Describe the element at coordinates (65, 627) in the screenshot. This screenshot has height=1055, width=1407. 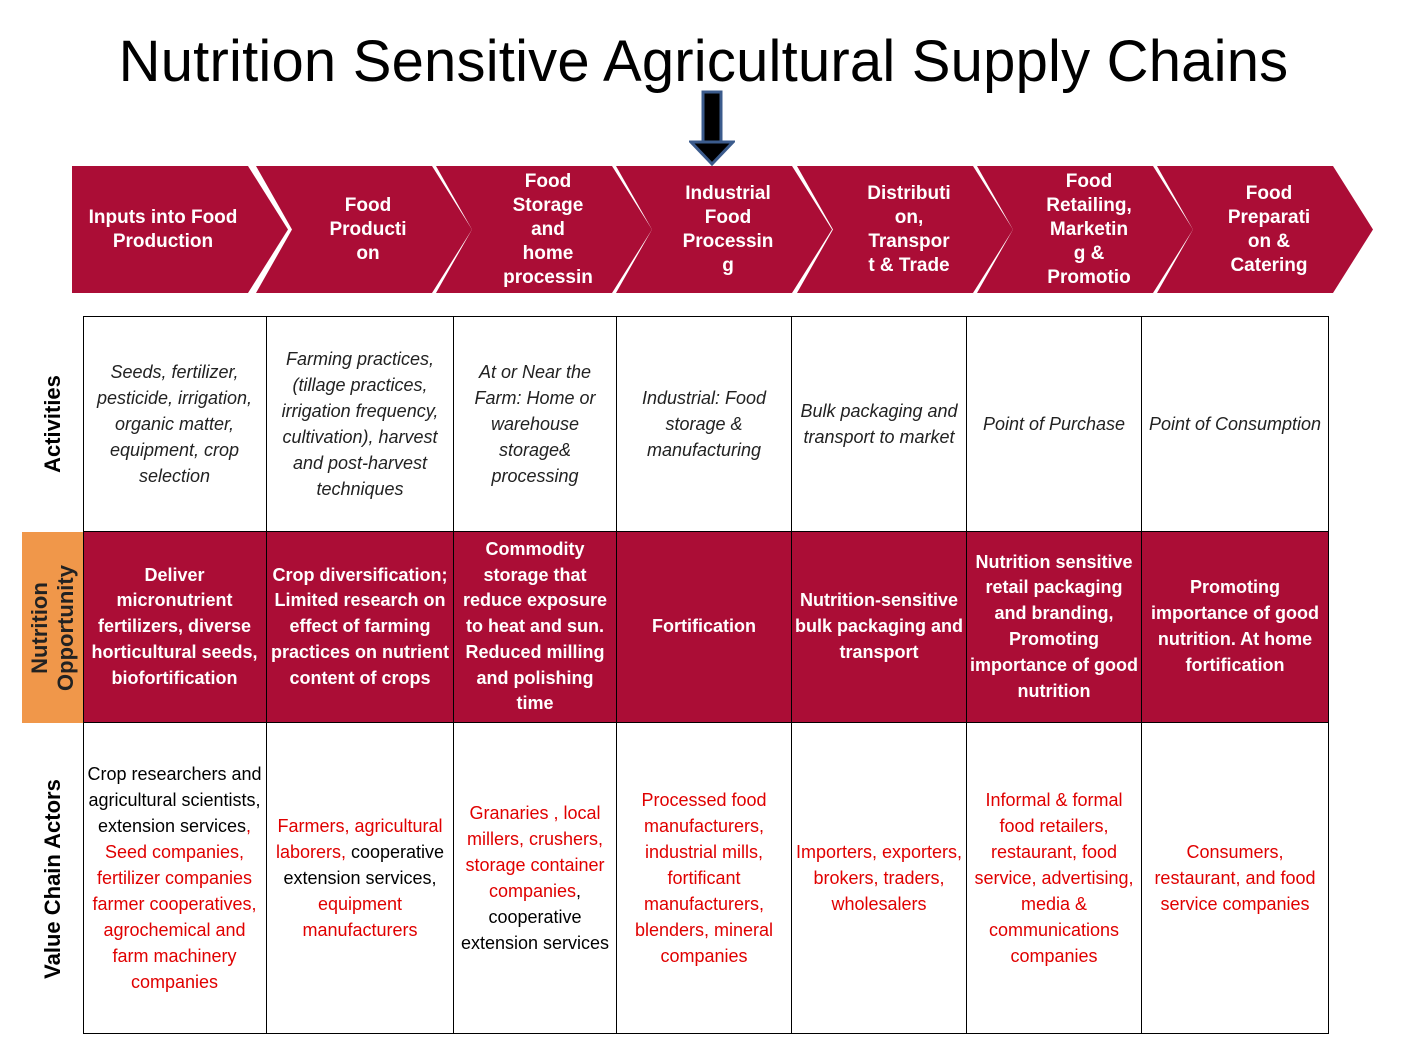
I see `row-label-nutrition-line2: Opportunity` at that location.